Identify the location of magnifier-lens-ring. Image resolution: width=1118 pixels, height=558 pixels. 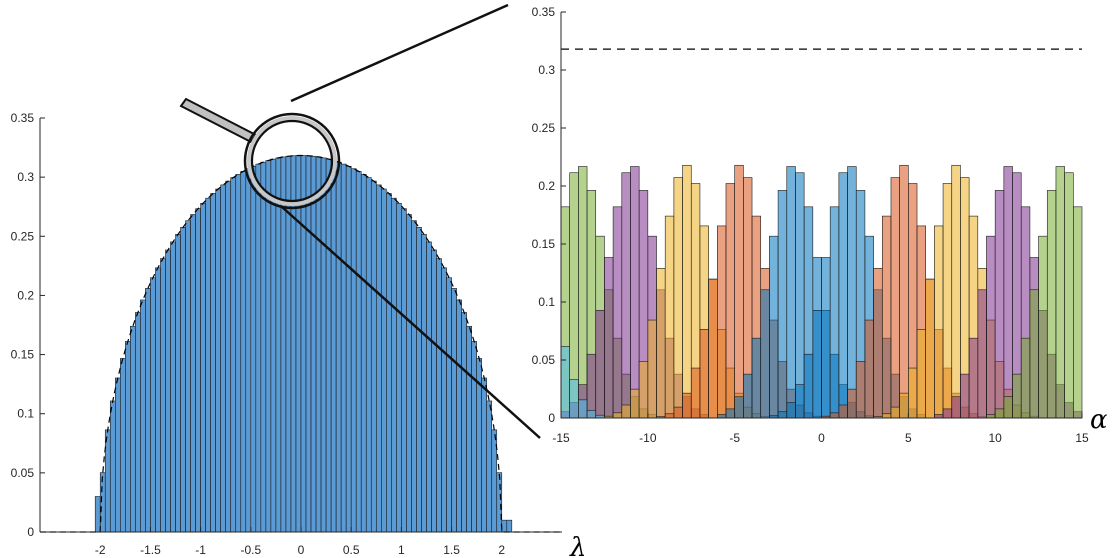
(292, 161).